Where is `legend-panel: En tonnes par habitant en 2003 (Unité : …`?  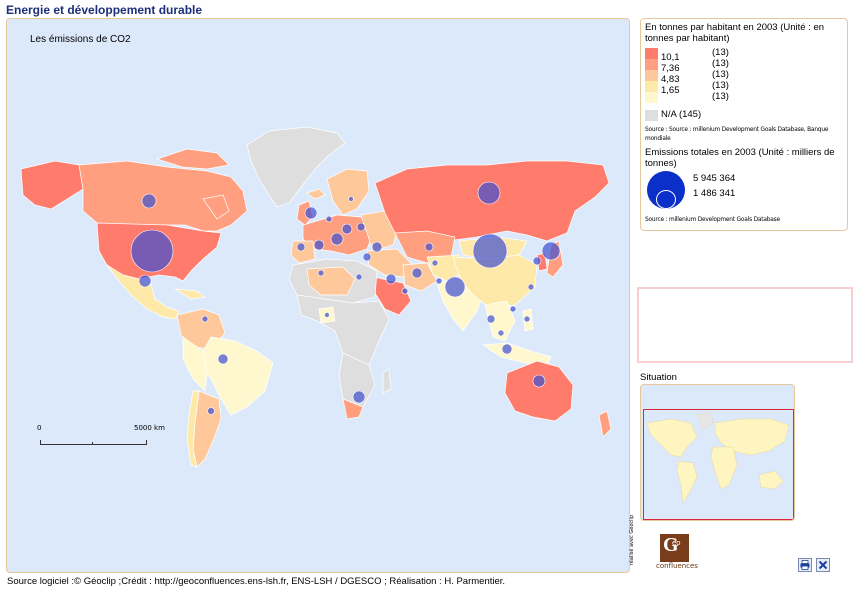
legend-panel: En tonnes par habitant en 2003 (Unité : … is located at coordinates (744, 124).